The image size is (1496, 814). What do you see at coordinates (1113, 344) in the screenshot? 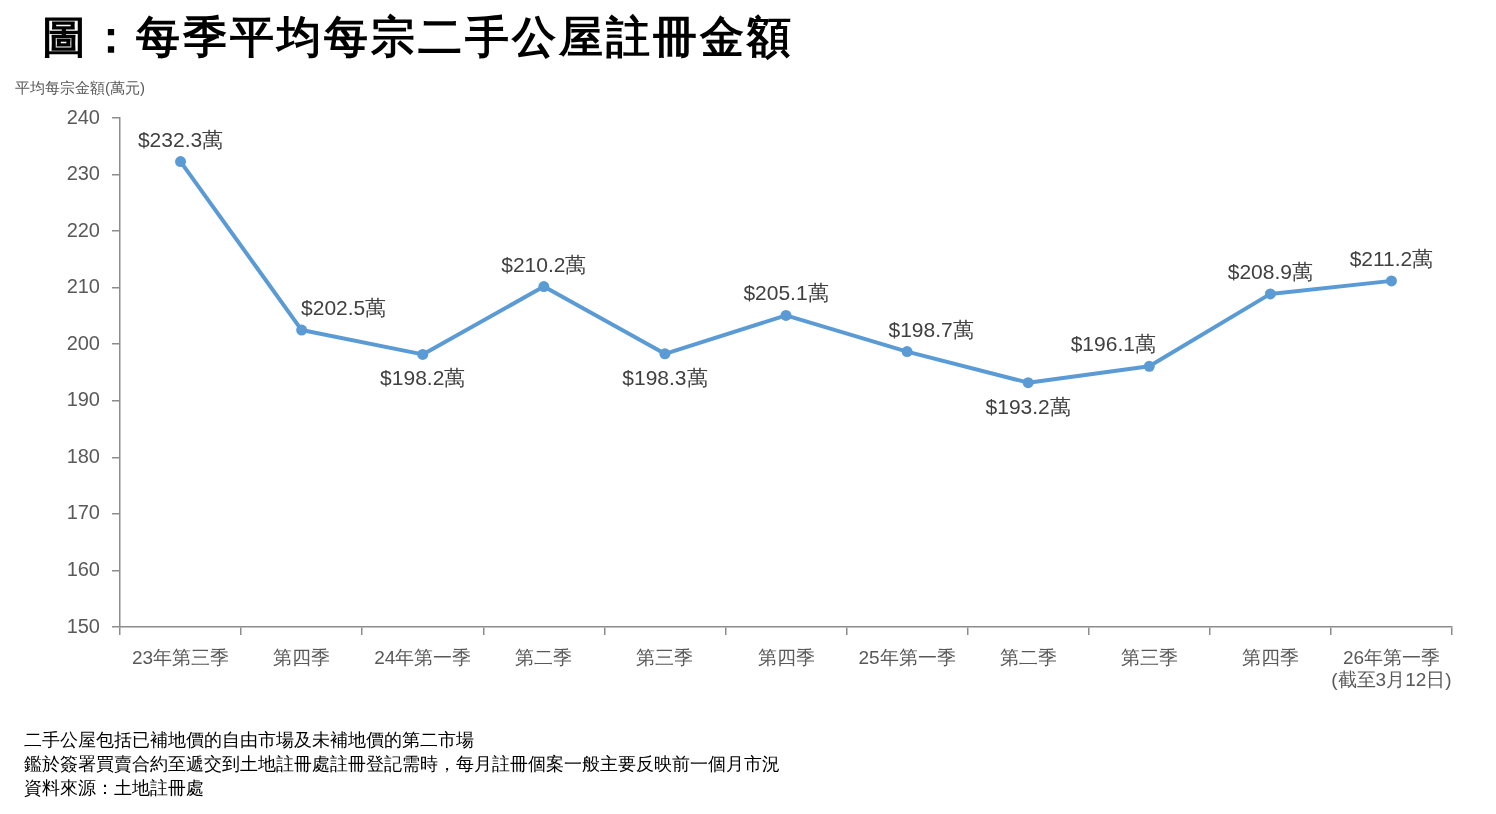
I see `data-label: $196.1萬` at bounding box center [1113, 344].